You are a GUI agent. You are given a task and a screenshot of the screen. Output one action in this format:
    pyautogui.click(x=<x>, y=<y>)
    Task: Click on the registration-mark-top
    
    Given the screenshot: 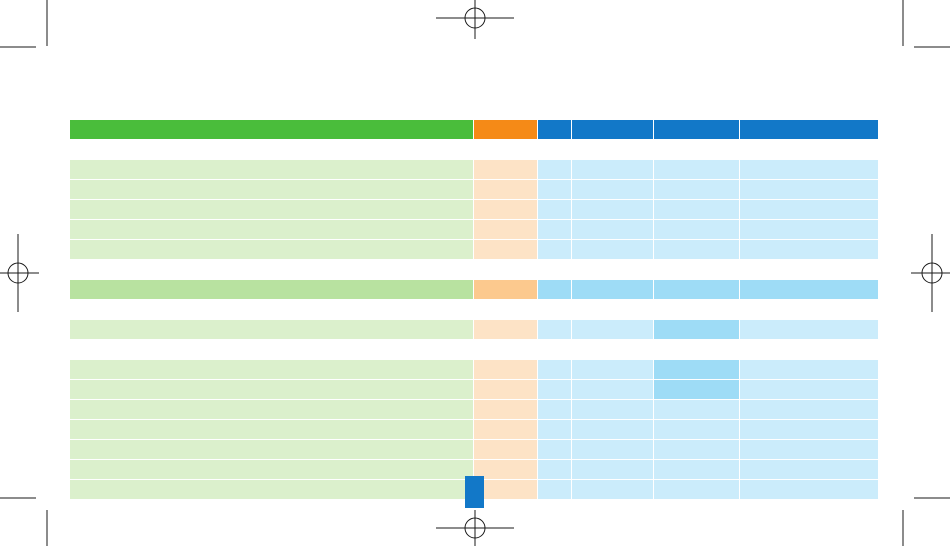 What is the action you would take?
    pyautogui.click(x=475, y=19)
    